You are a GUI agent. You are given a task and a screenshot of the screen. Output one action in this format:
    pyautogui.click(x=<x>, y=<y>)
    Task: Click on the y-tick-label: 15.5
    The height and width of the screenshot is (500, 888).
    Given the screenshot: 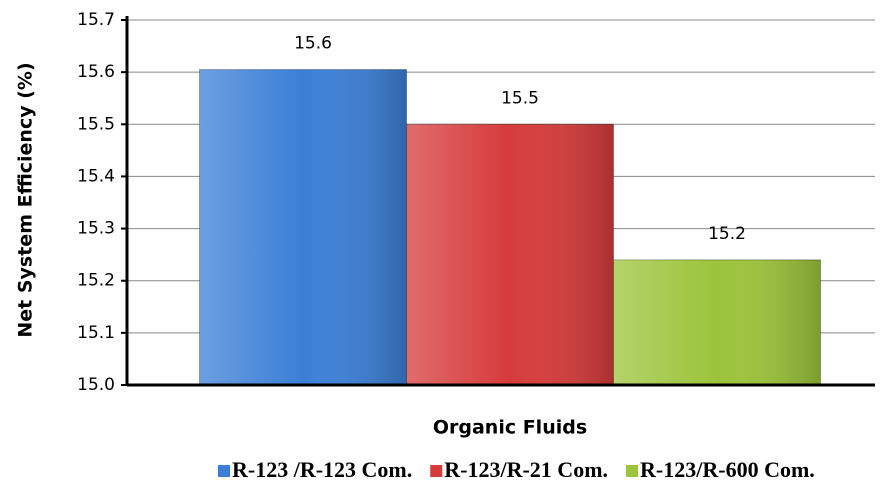 What is the action you would take?
    pyautogui.click(x=96, y=124)
    